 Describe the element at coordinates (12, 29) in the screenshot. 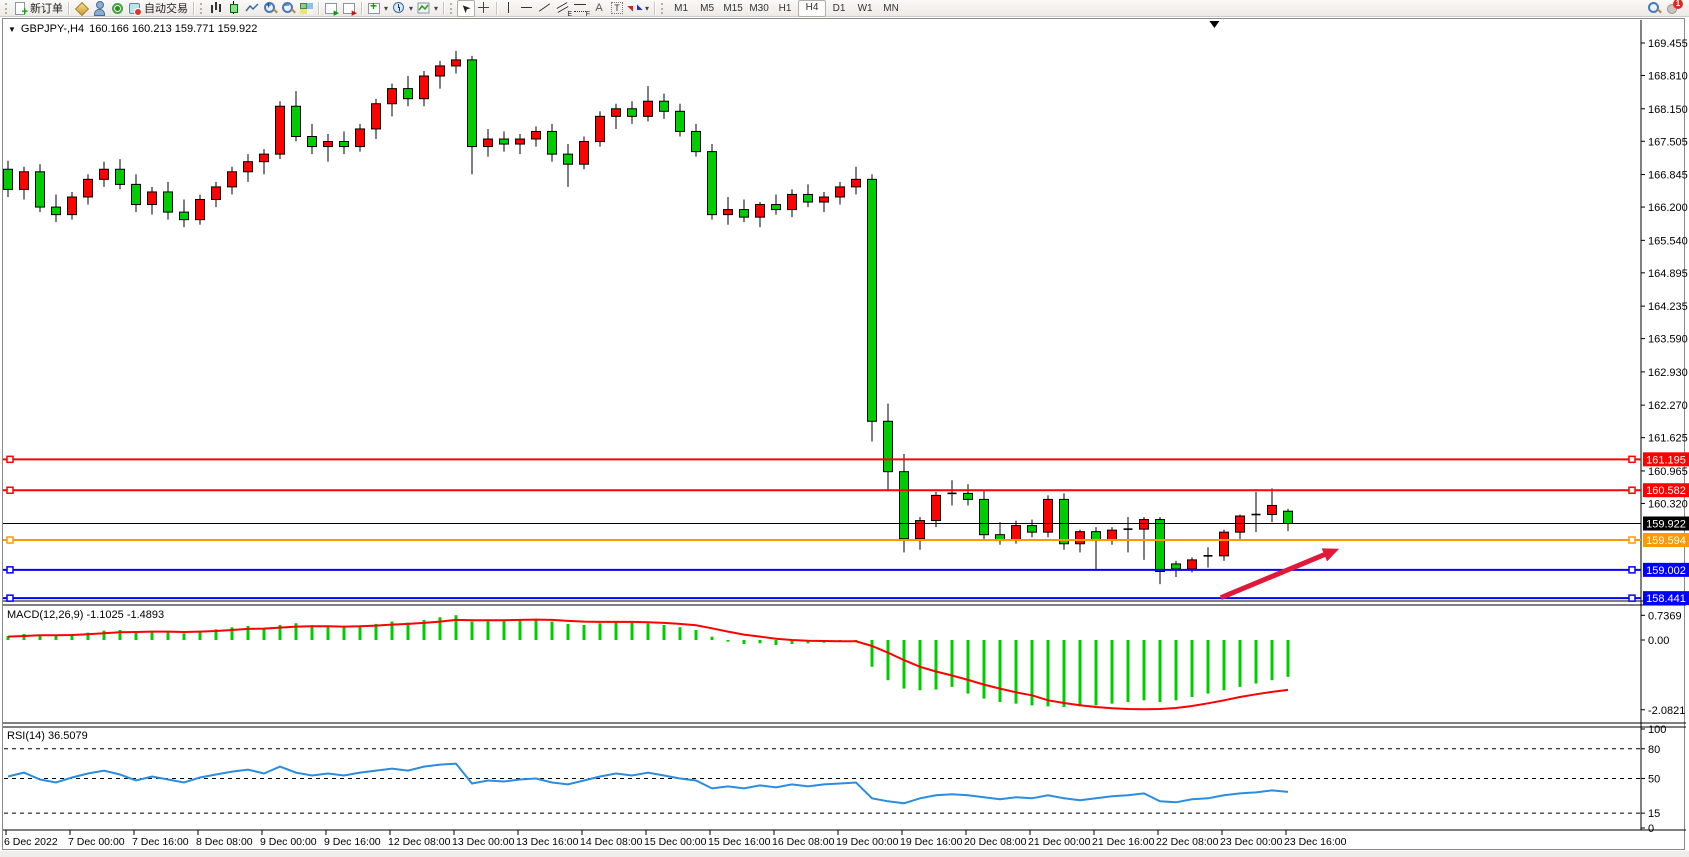

I see `one-click-trading-arrow-icon: ▼` at that location.